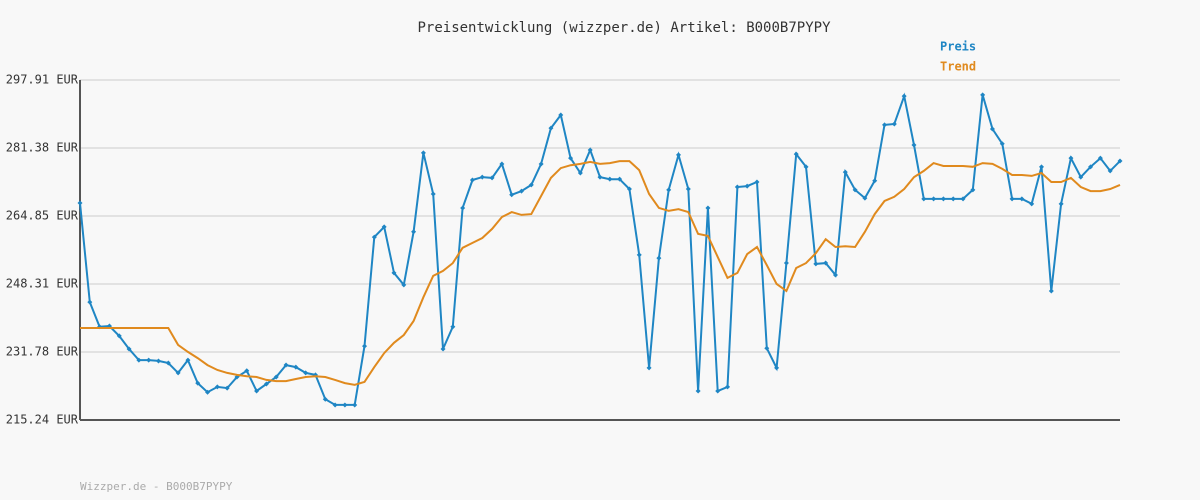 This screenshot has height=500, width=1200. What do you see at coordinates (958, 67) in the screenshot?
I see `legend-label: Trend` at bounding box center [958, 67].